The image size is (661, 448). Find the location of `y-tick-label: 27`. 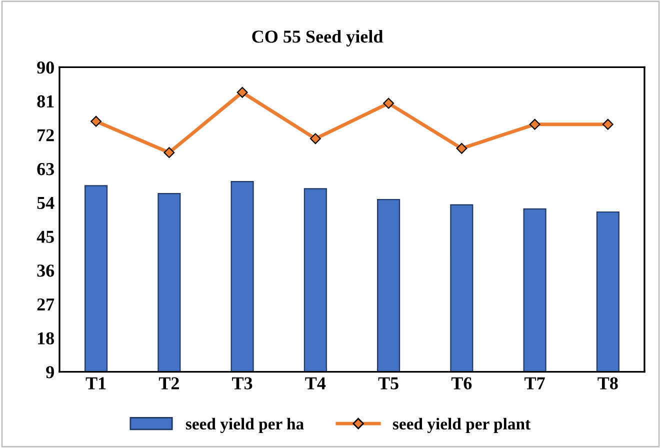

y-tick-label: 27 is located at coordinates (45, 304).